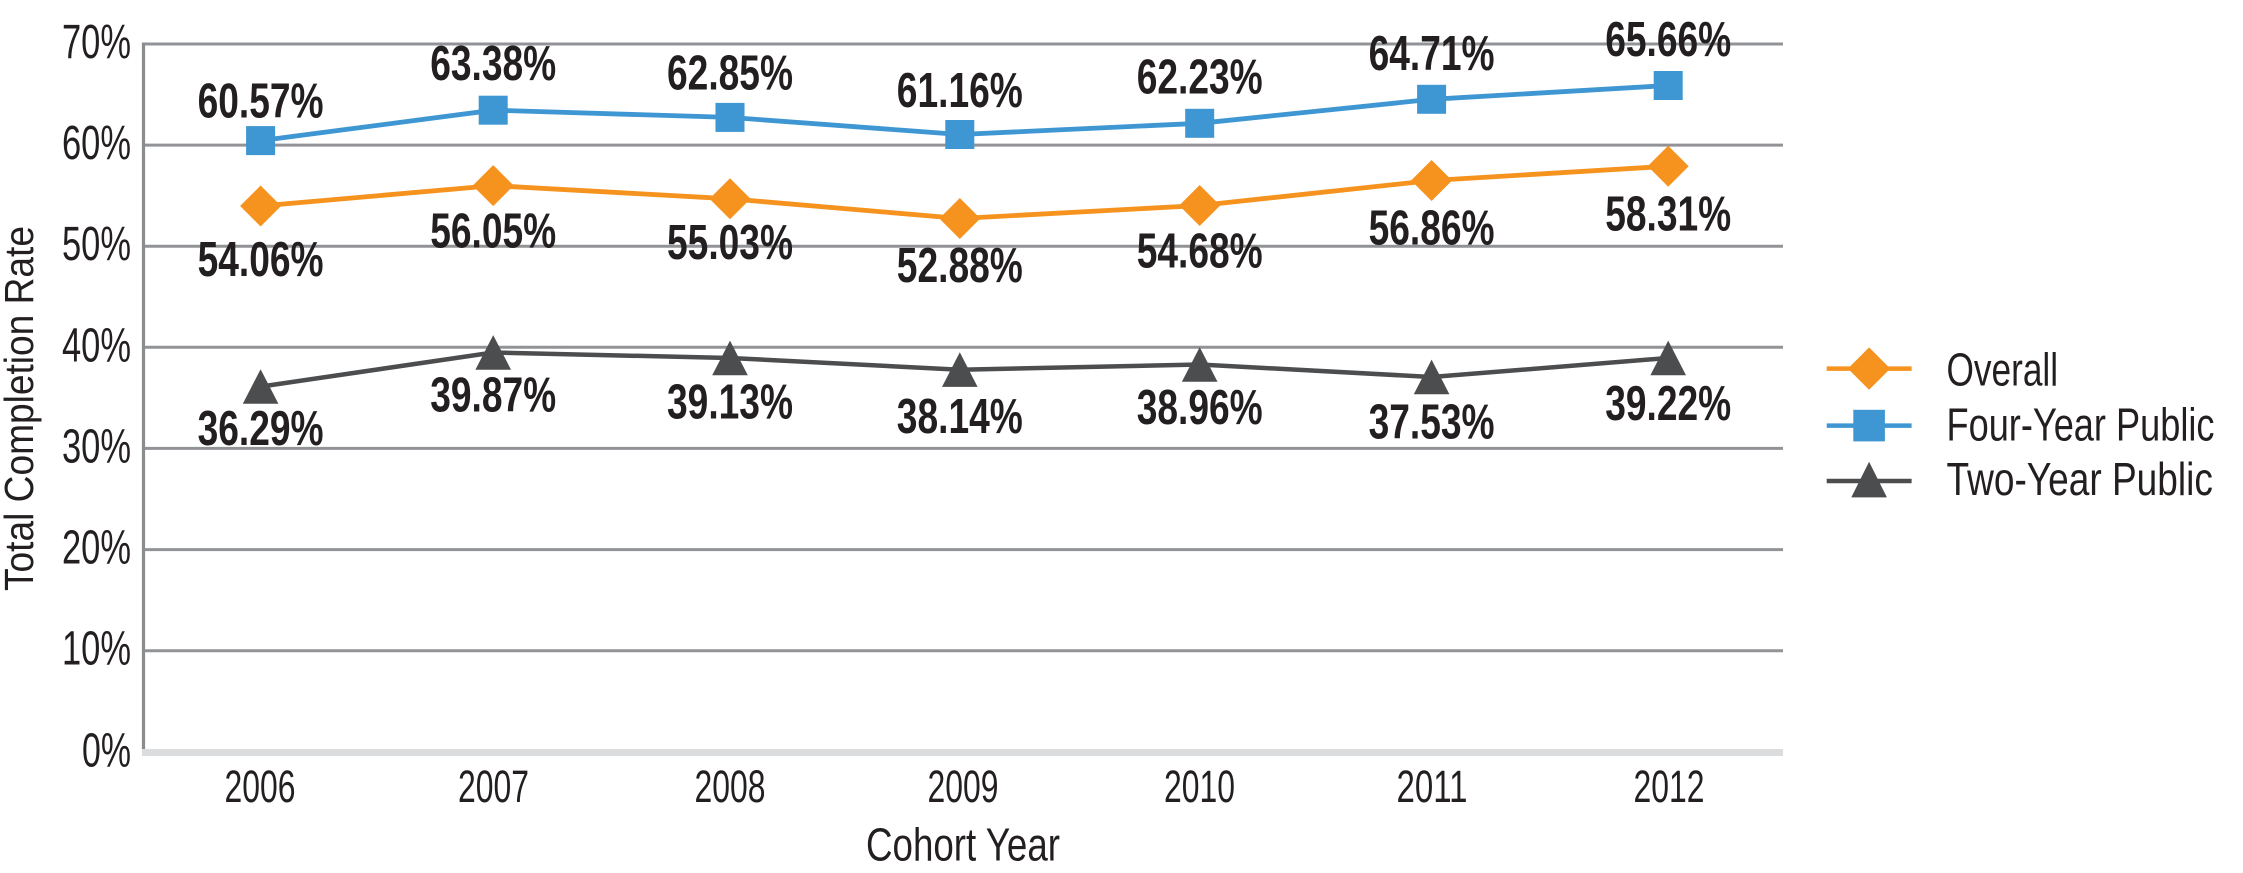  Describe the element at coordinates (493, 786) in the screenshot. I see `svg-text: 2007` at that location.